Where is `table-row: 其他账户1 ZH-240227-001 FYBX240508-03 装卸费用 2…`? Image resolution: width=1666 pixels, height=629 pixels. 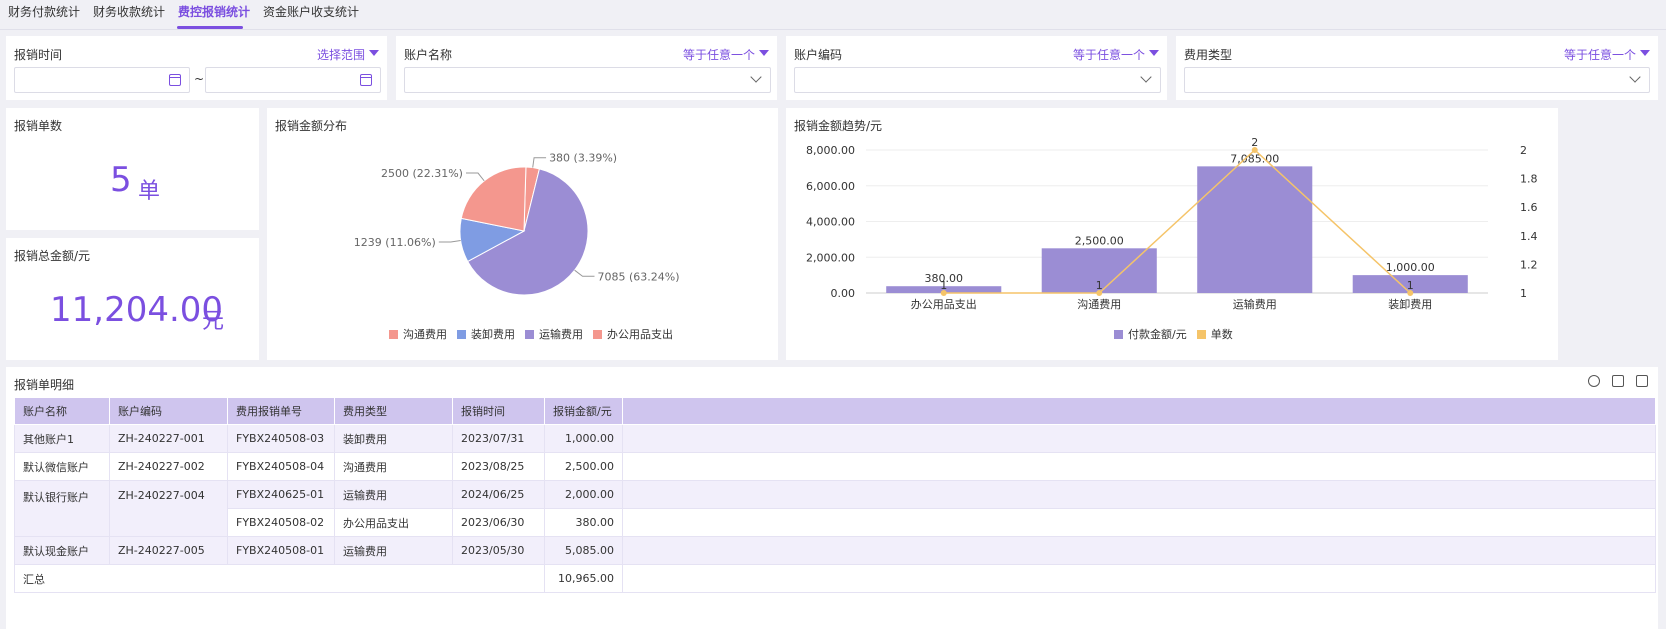 table-row: 其他账户1 ZH-240227-001 FYBX240508-03 装卸费用 2… is located at coordinates (835, 438).